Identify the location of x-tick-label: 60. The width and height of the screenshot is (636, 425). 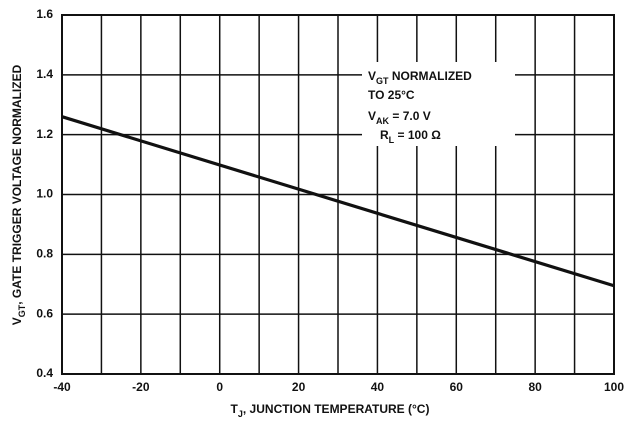
(457, 387).